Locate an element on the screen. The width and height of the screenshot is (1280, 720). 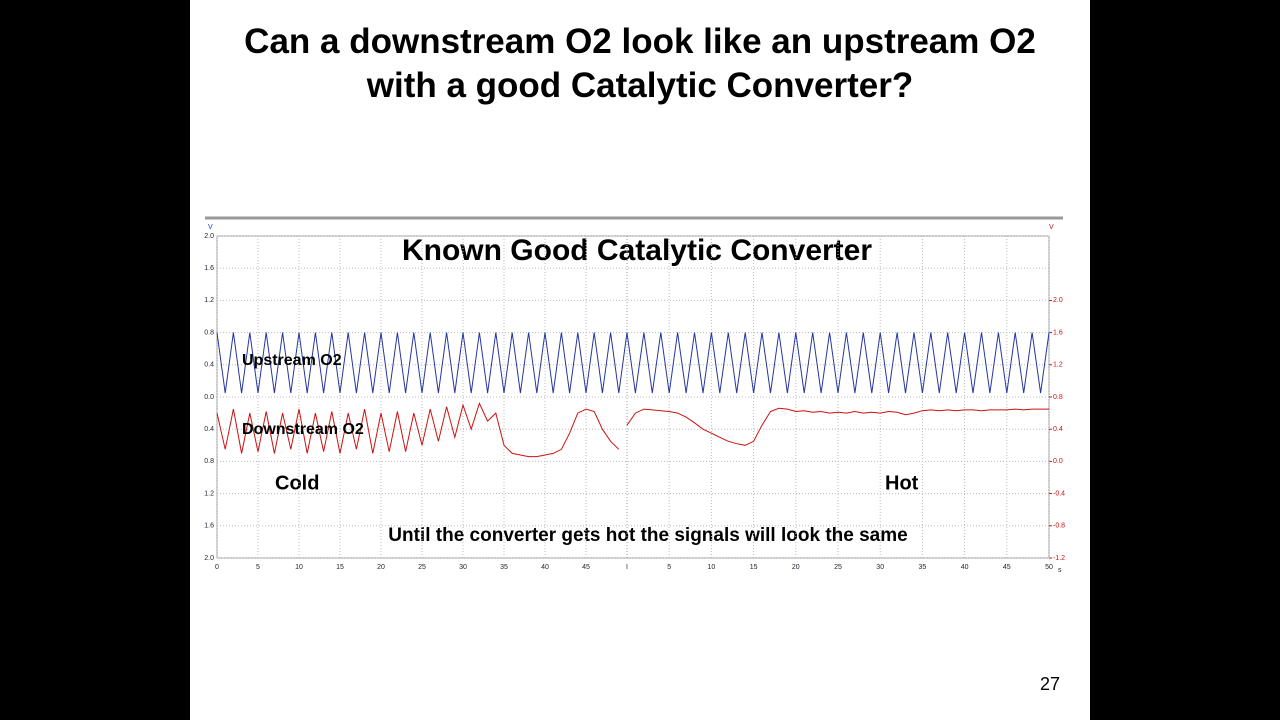
series-label: Downstream O2 is located at coordinates (303, 429).